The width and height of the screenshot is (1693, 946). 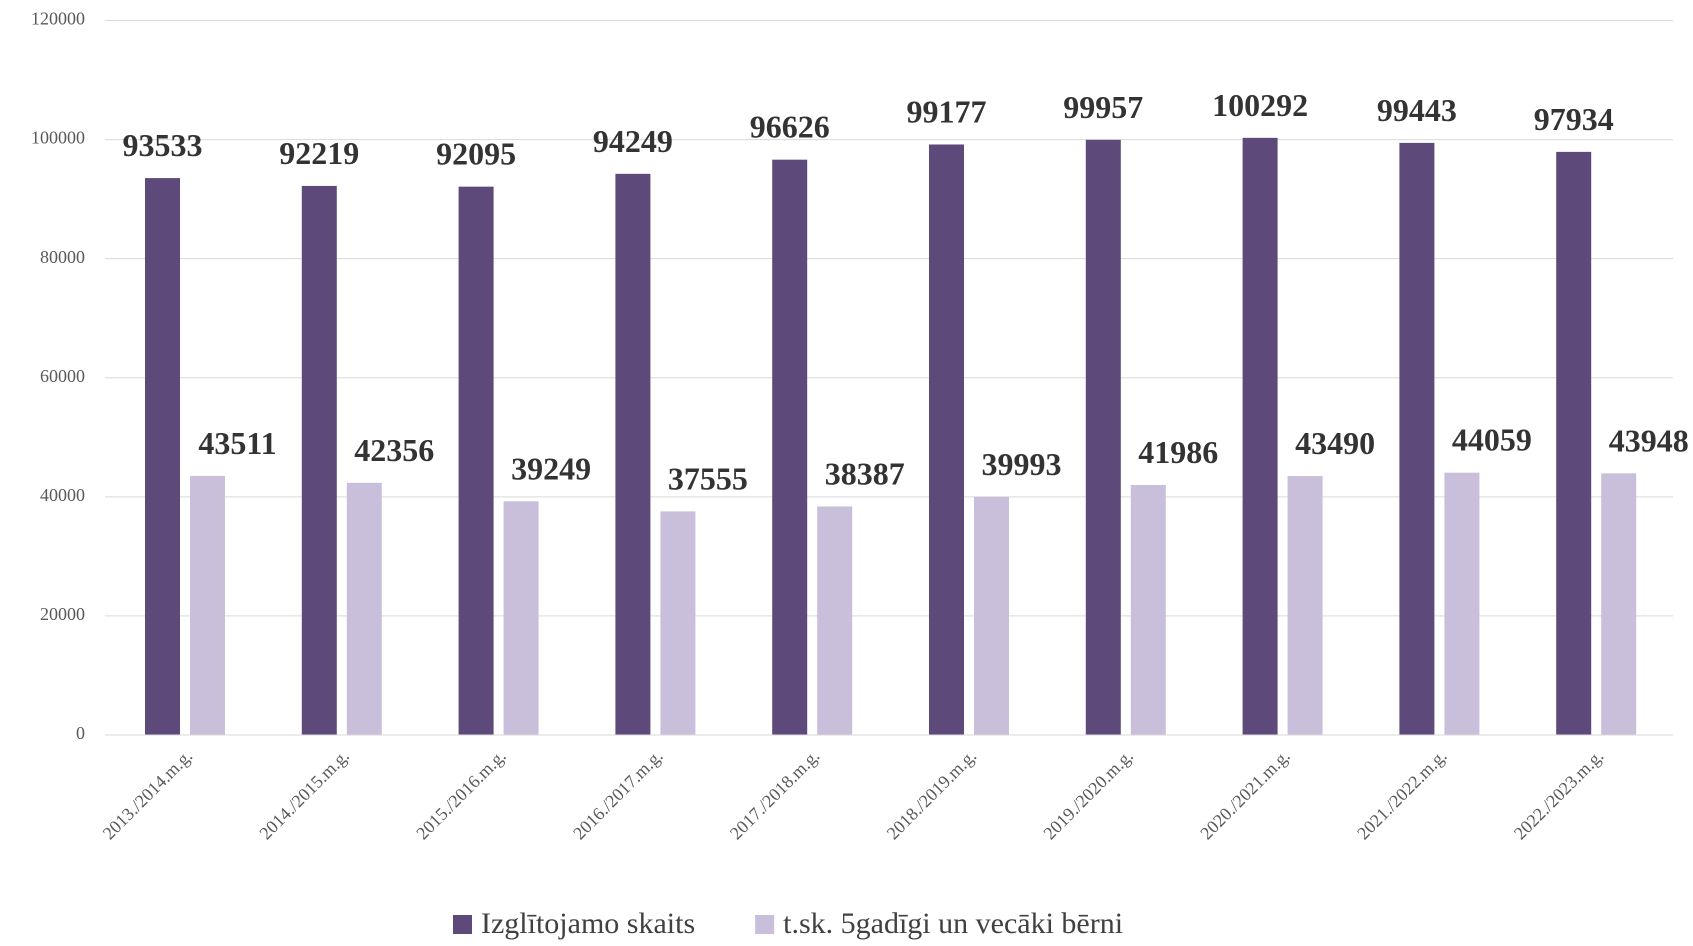 I want to click on x-tick-label: 2016./2017.m.g., so click(x=618, y=795).